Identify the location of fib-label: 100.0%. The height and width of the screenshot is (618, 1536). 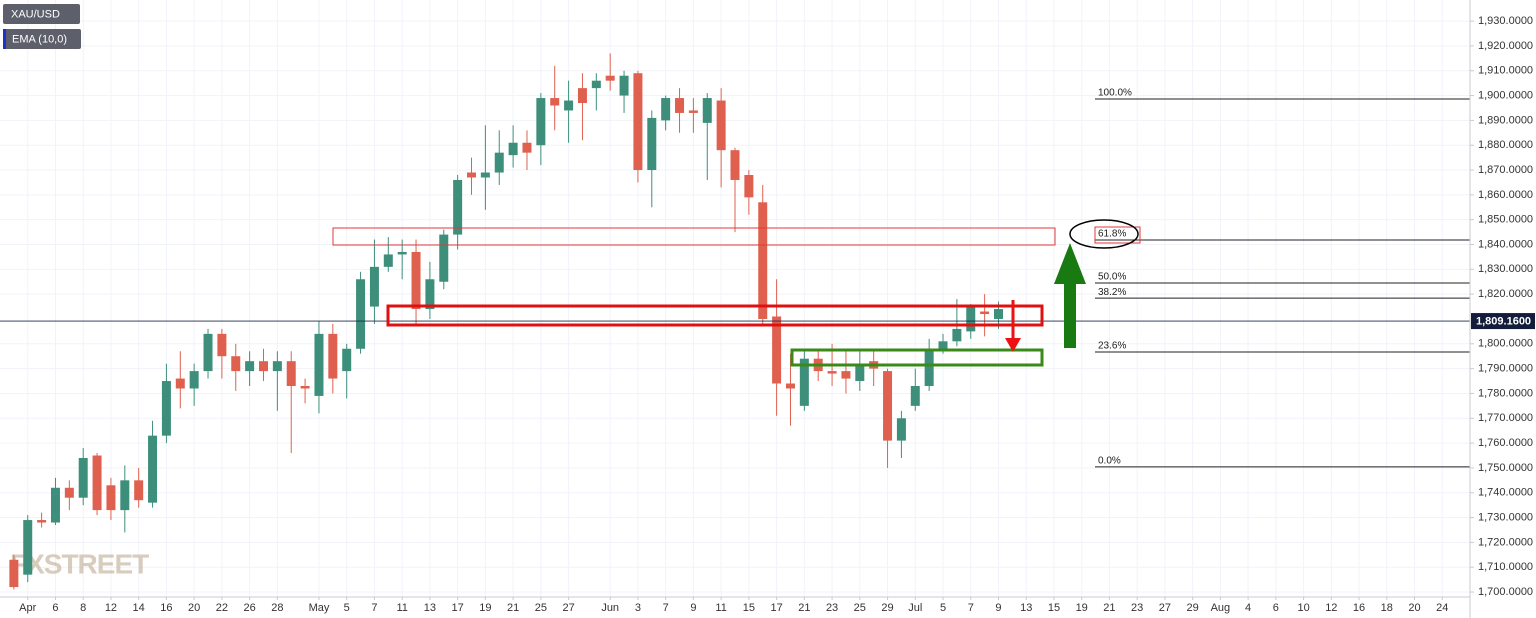
(1115, 93).